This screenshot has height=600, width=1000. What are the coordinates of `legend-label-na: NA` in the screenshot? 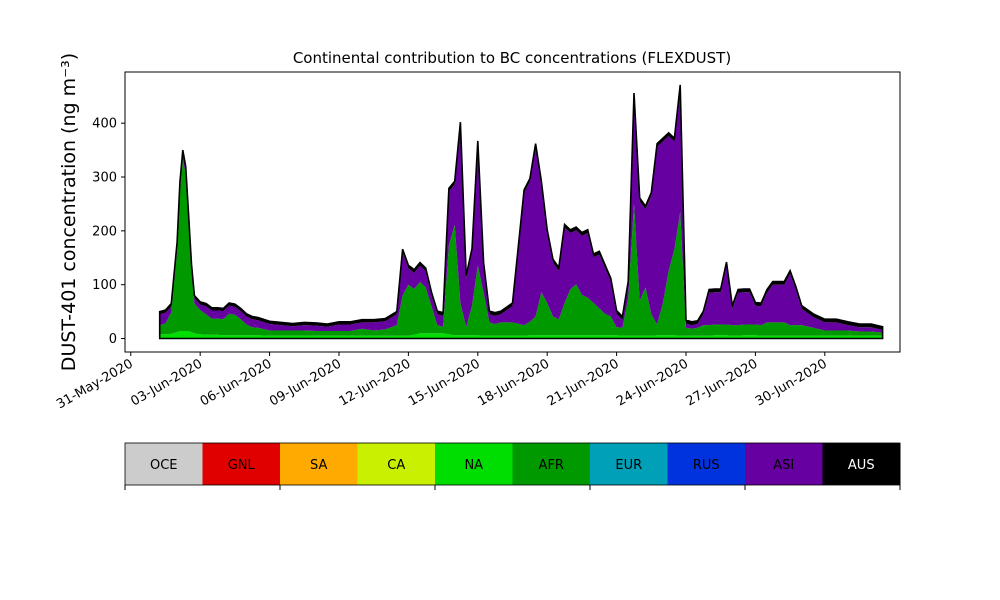 It's located at (473, 465).